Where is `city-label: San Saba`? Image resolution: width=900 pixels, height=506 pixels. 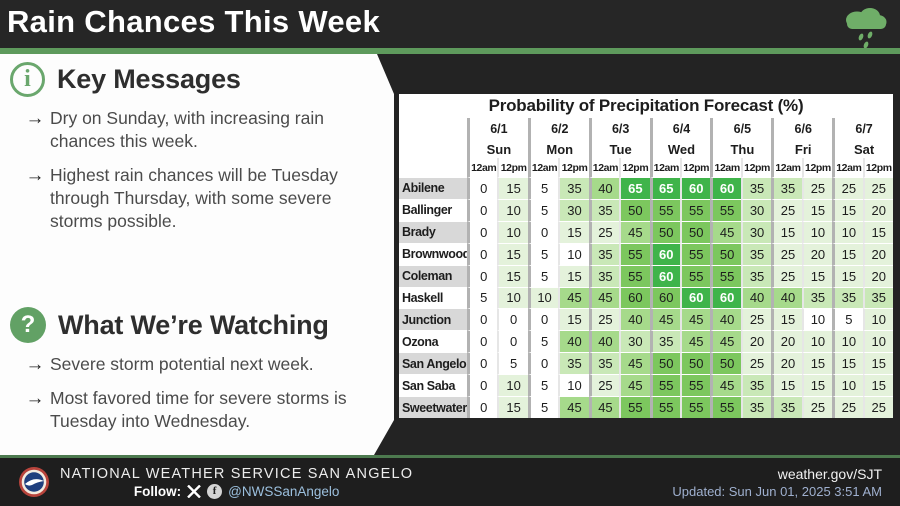
city-label: San Saba is located at coordinates (433, 385).